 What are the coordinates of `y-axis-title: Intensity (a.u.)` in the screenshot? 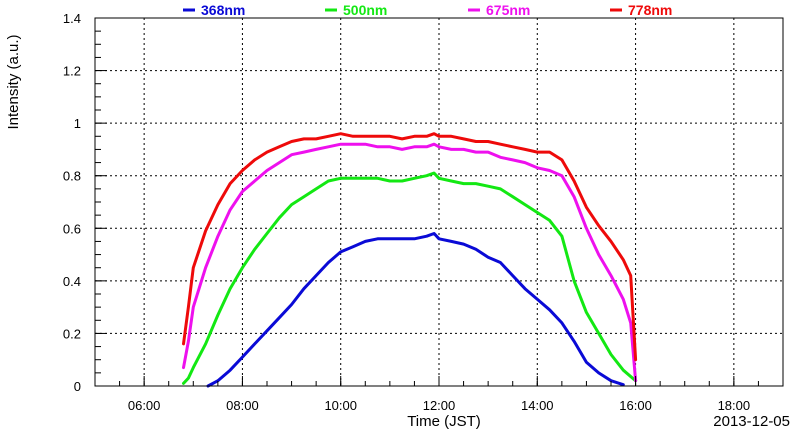 It's located at (13, 81).